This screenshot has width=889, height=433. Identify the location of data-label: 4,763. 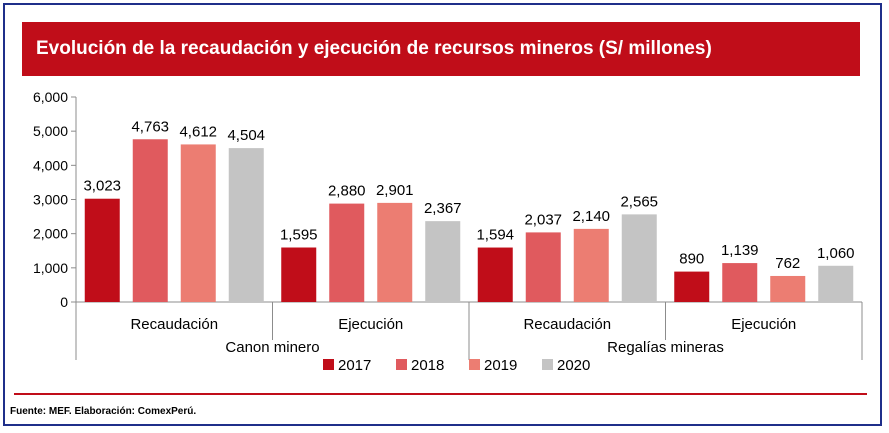
(150, 126).